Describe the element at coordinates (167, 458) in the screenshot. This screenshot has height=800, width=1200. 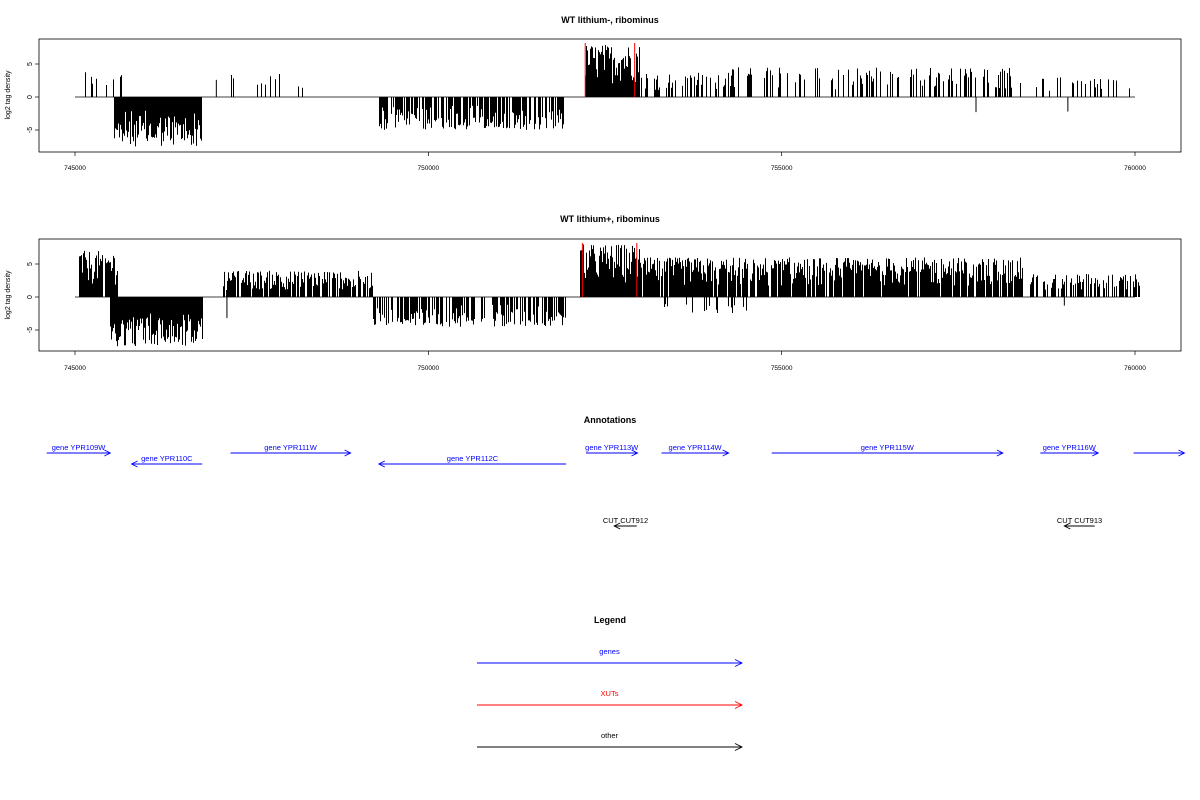
I see `gene-label: gene YPR110C` at that location.